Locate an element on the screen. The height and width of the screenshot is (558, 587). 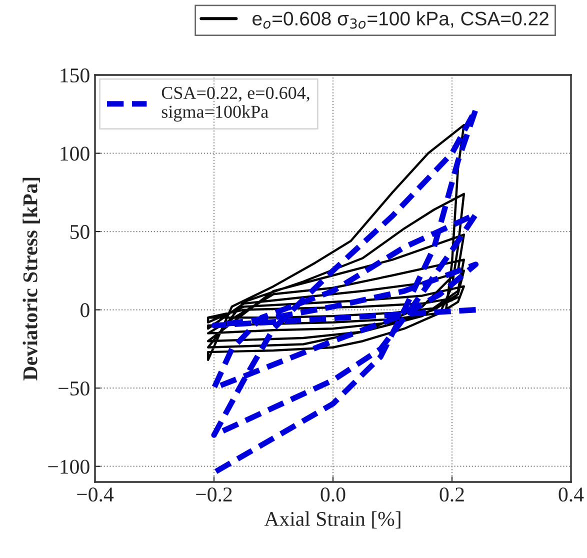
x-tick-label: 0.2 is located at coordinates (452, 494).